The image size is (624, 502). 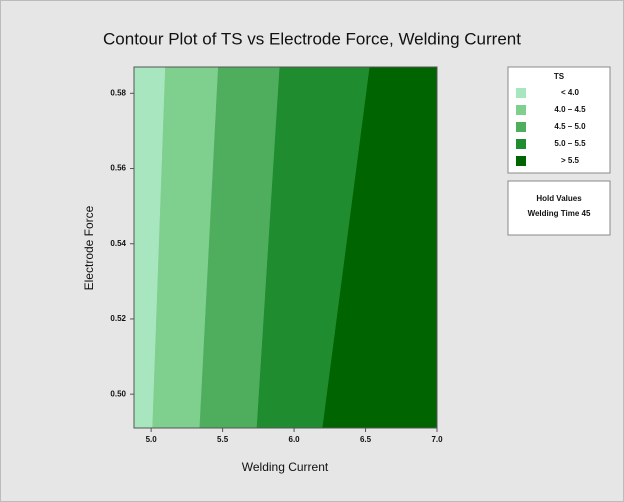 I want to click on legend-label: > 5.5, so click(x=570, y=160).